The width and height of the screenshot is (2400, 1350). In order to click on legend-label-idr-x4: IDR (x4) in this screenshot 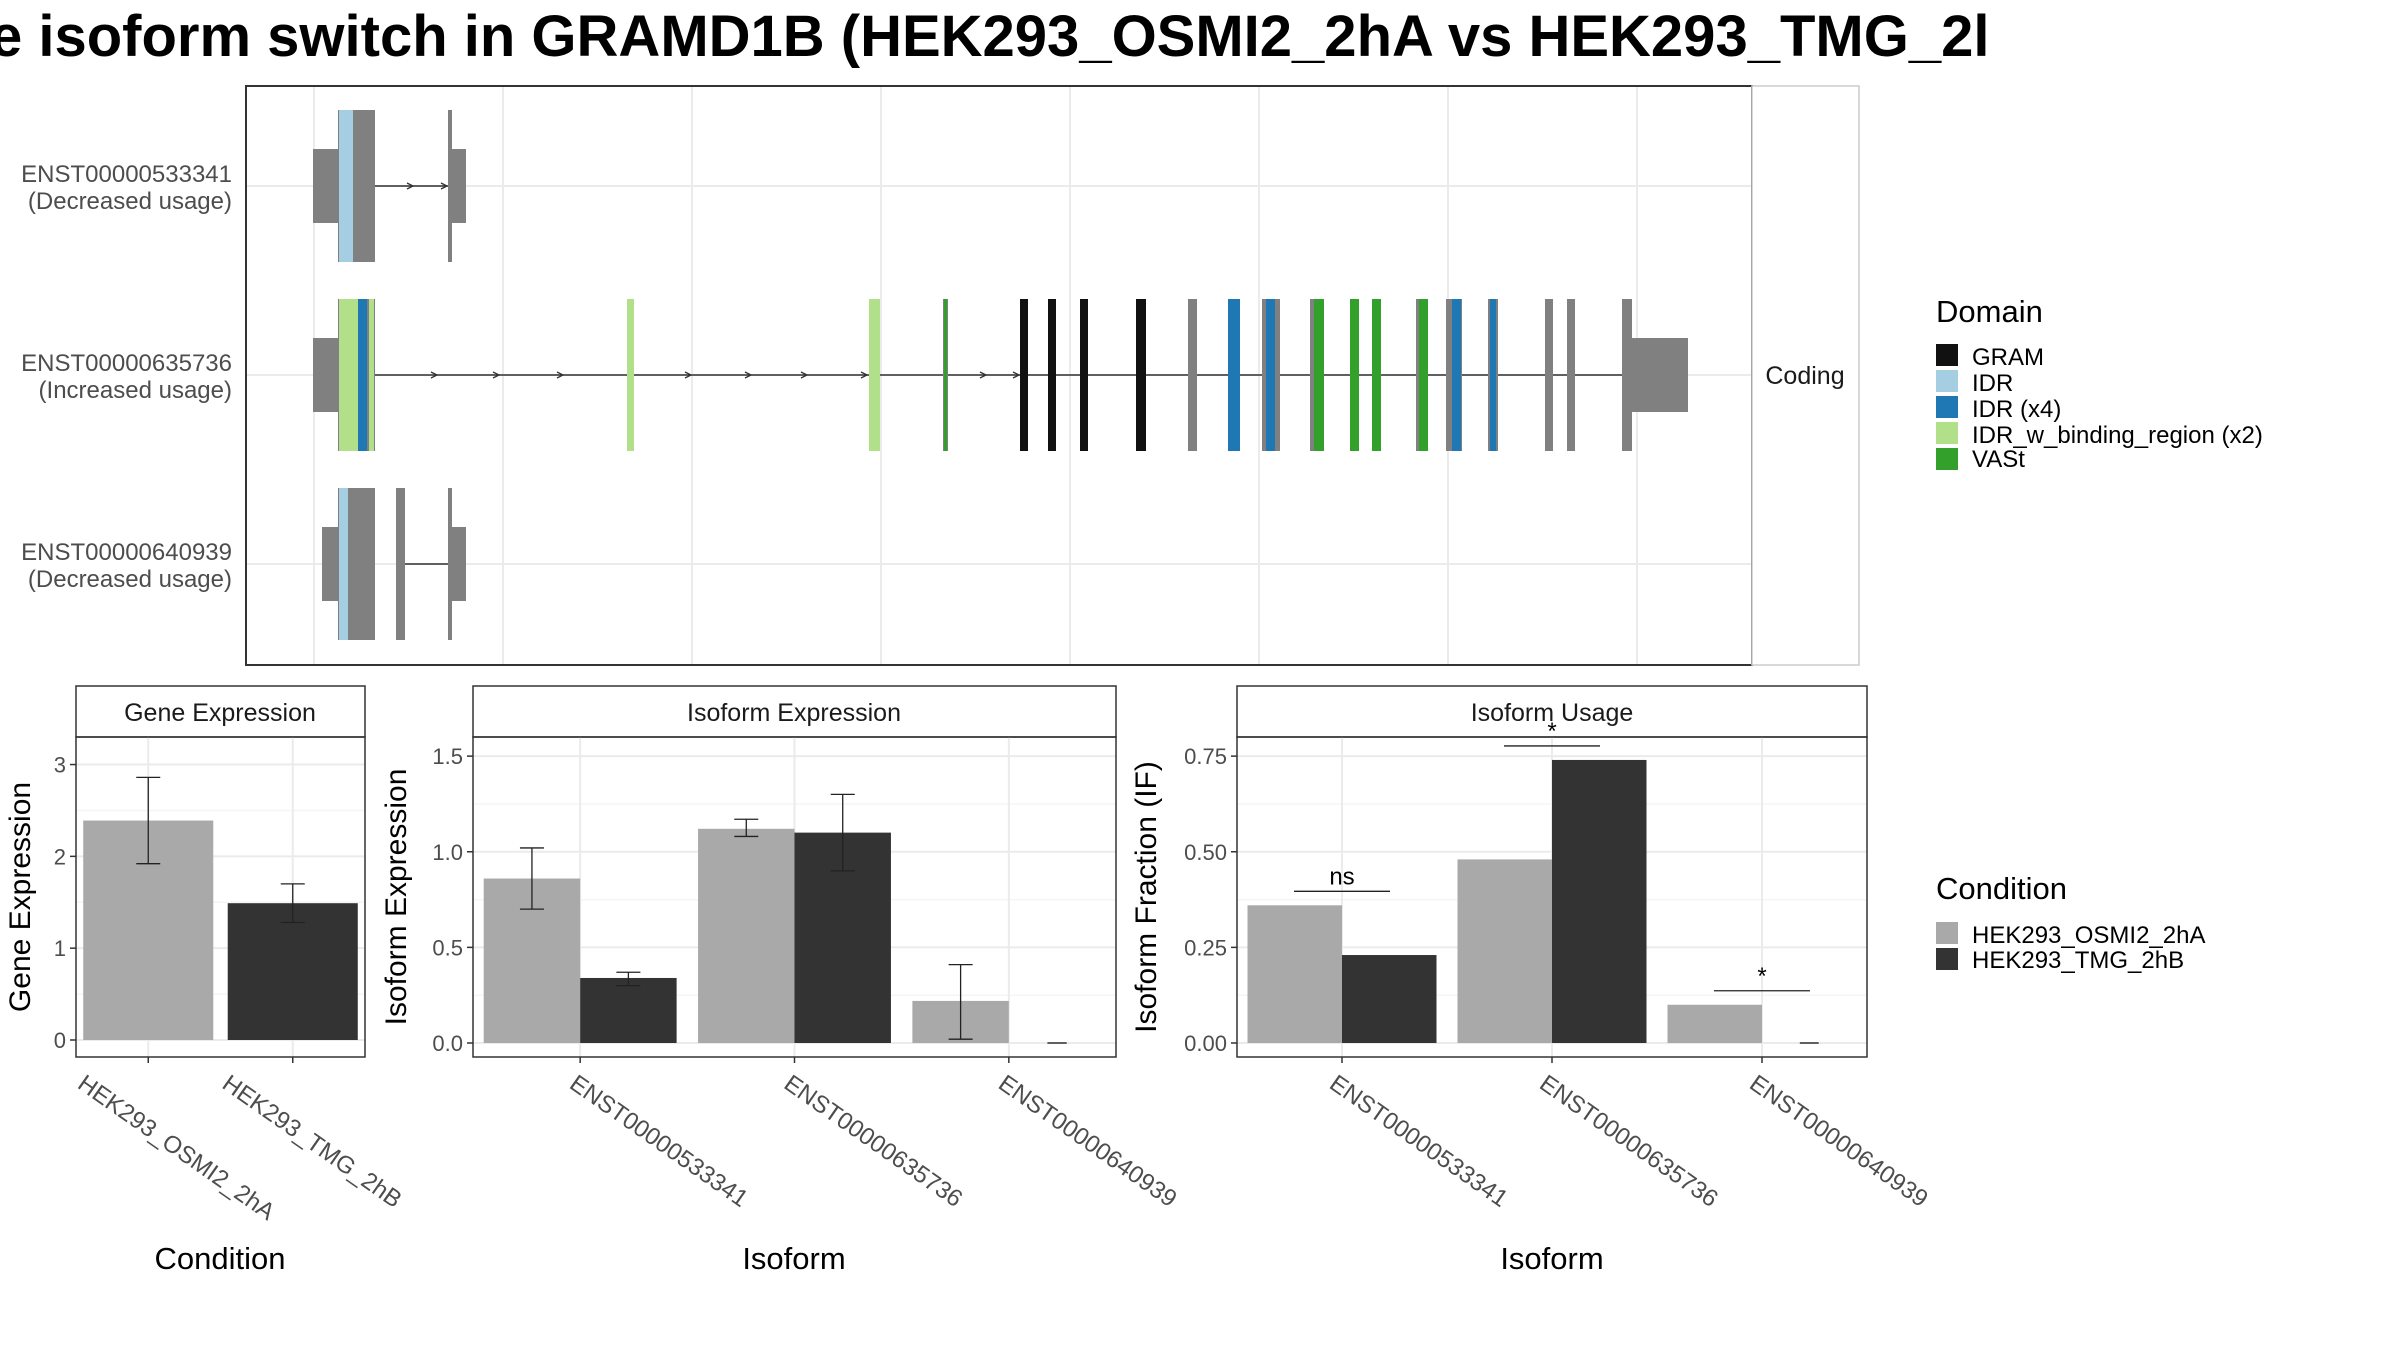, I will do `click(2016, 409)`.